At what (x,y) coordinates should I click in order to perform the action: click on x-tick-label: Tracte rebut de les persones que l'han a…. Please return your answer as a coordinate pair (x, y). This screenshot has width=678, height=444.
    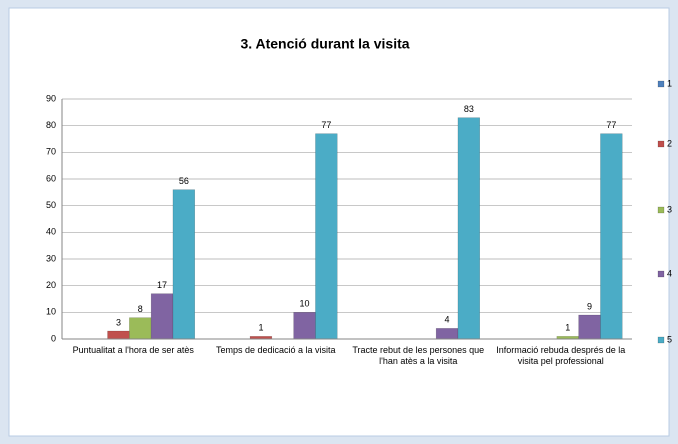
    Looking at the image, I should click on (418, 355).